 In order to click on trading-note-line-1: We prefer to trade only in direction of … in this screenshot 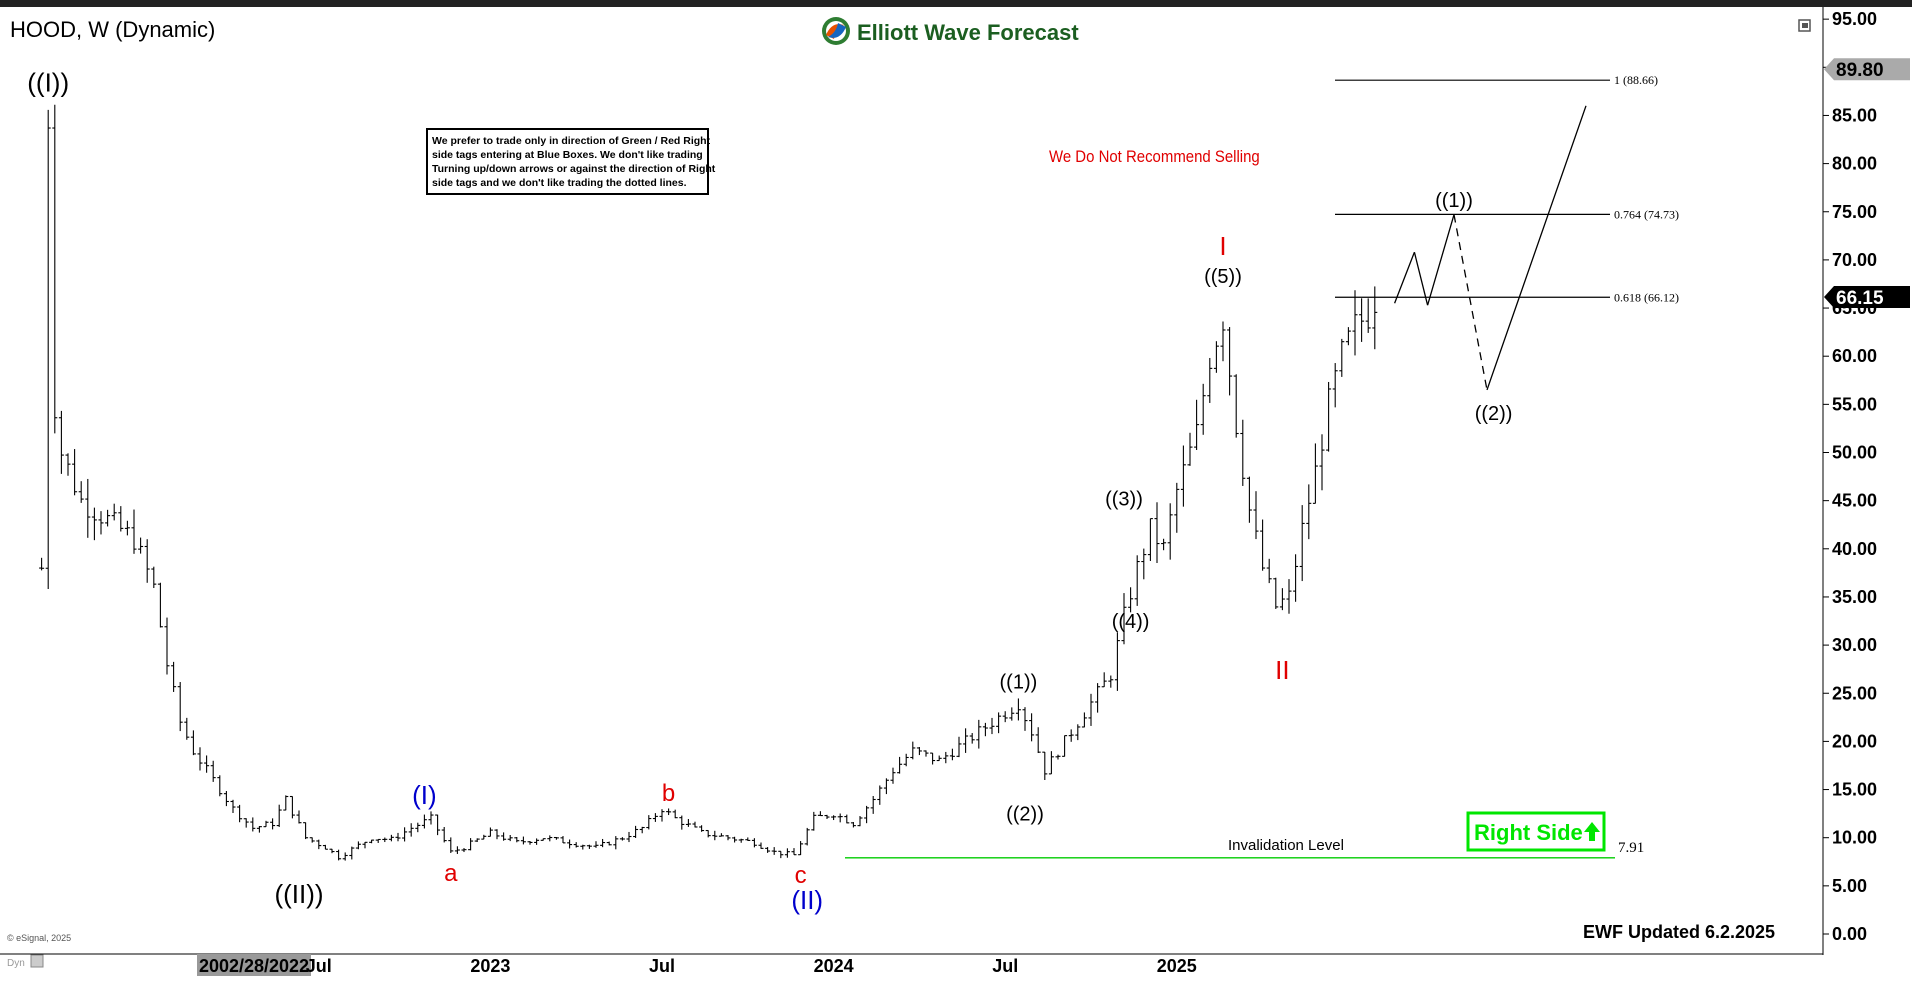, I will do `click(571, 141)`.